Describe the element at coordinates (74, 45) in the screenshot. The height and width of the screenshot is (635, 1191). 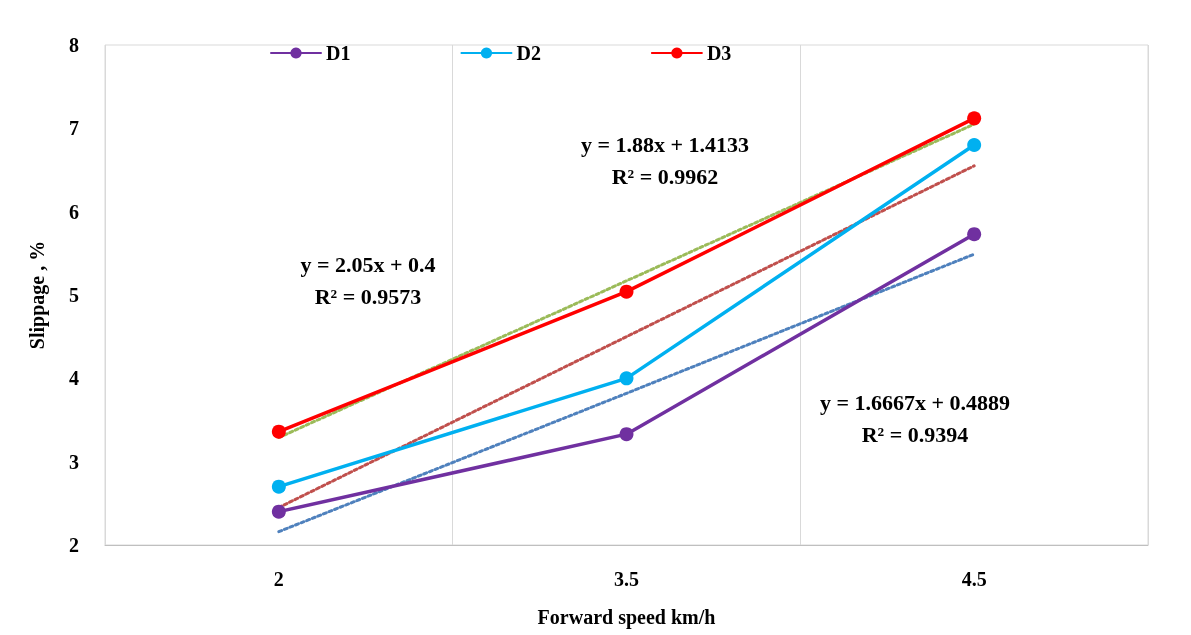
I see `y-tick-label: 8` at that location.